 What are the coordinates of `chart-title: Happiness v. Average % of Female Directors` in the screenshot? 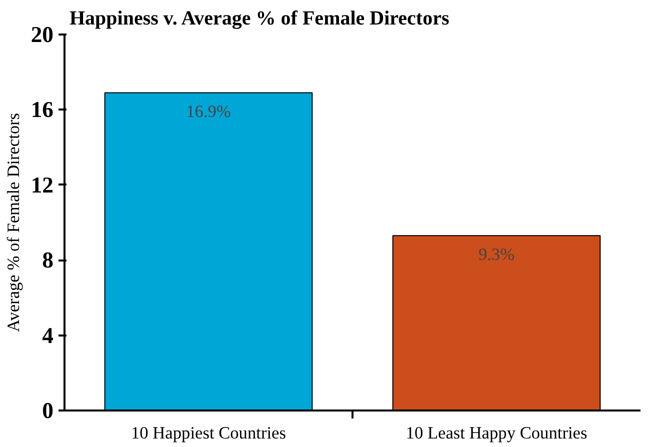 It's located at (260, 19).